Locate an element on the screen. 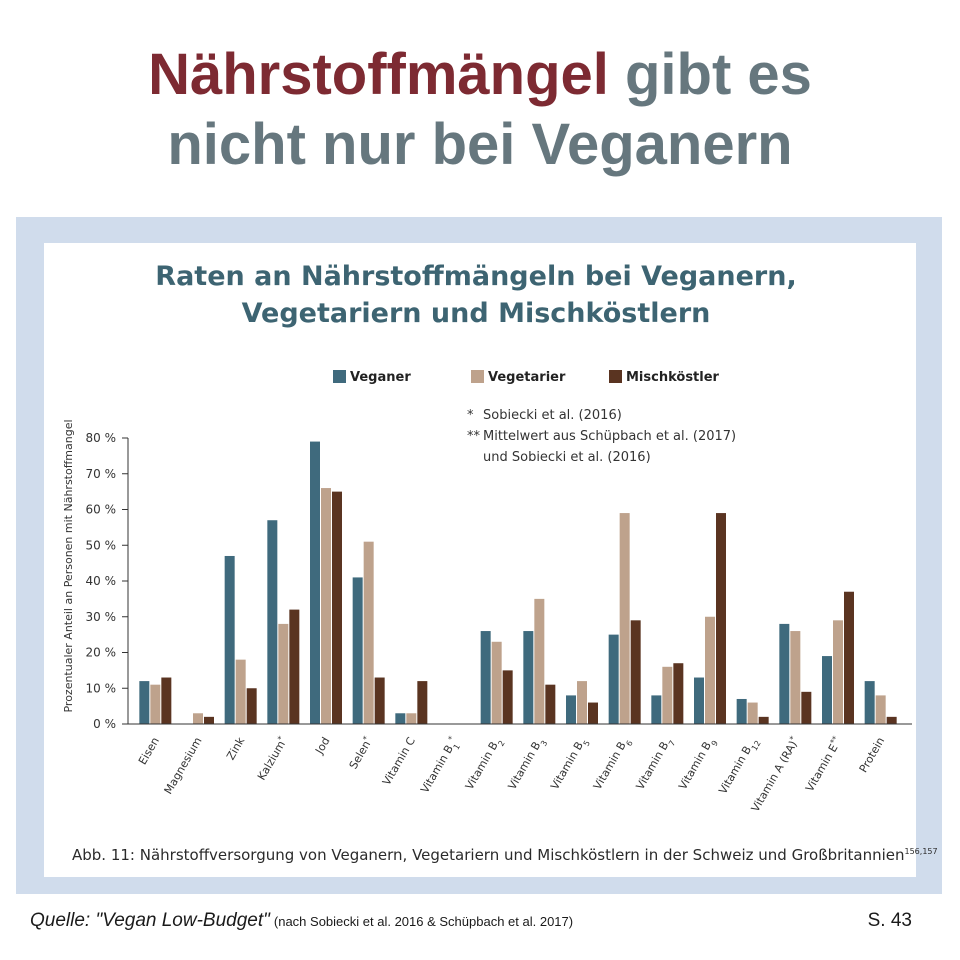  x-tick-label: Vitamin B2 is located at coordinates (484, 764).